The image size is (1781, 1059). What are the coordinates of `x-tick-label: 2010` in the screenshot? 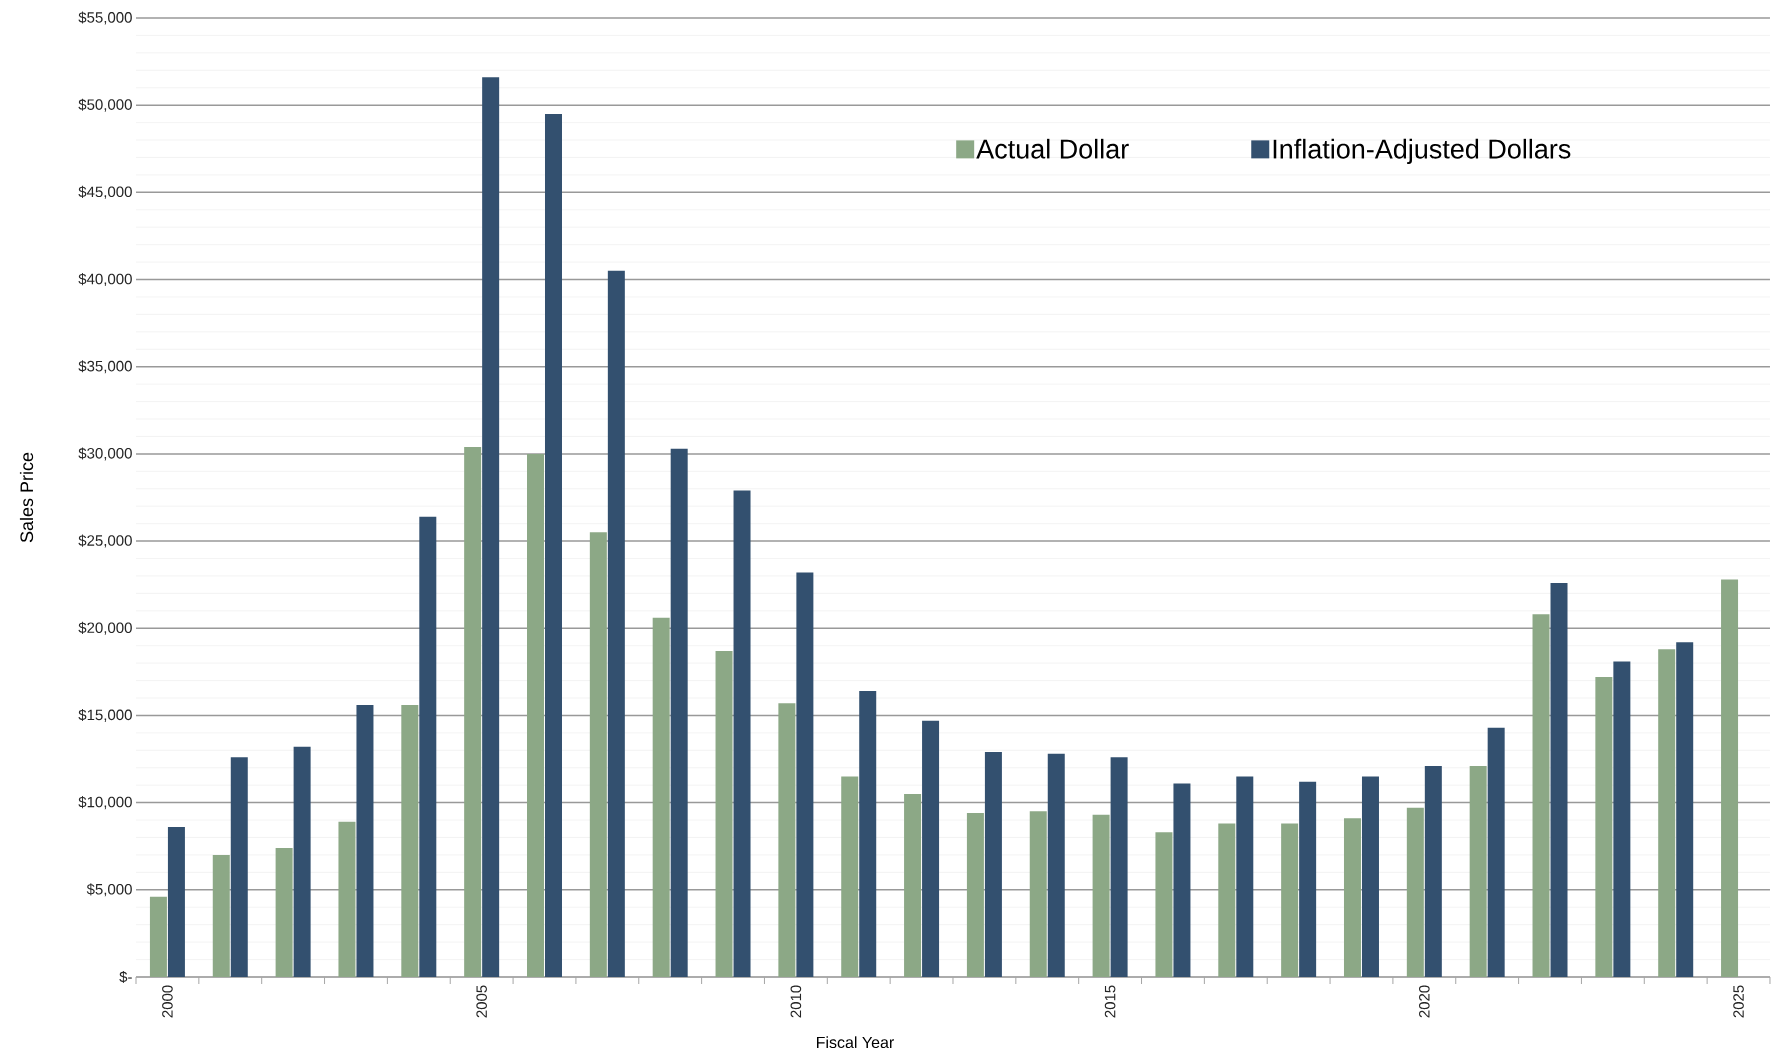 It's located at (796, 1001).